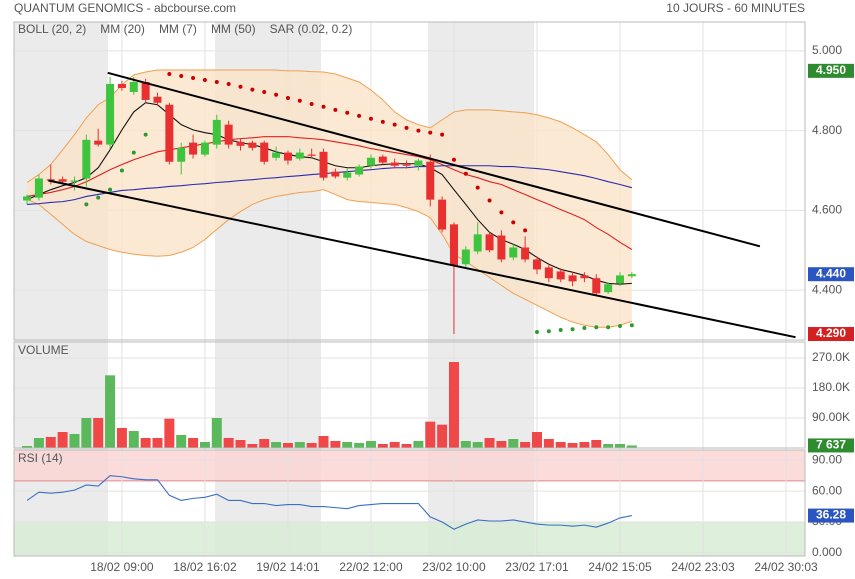 This screenshot has height=579, width=855. Describe the element at coordinates (329, 502) in the screenshot. I see `rsi-line` at that location.